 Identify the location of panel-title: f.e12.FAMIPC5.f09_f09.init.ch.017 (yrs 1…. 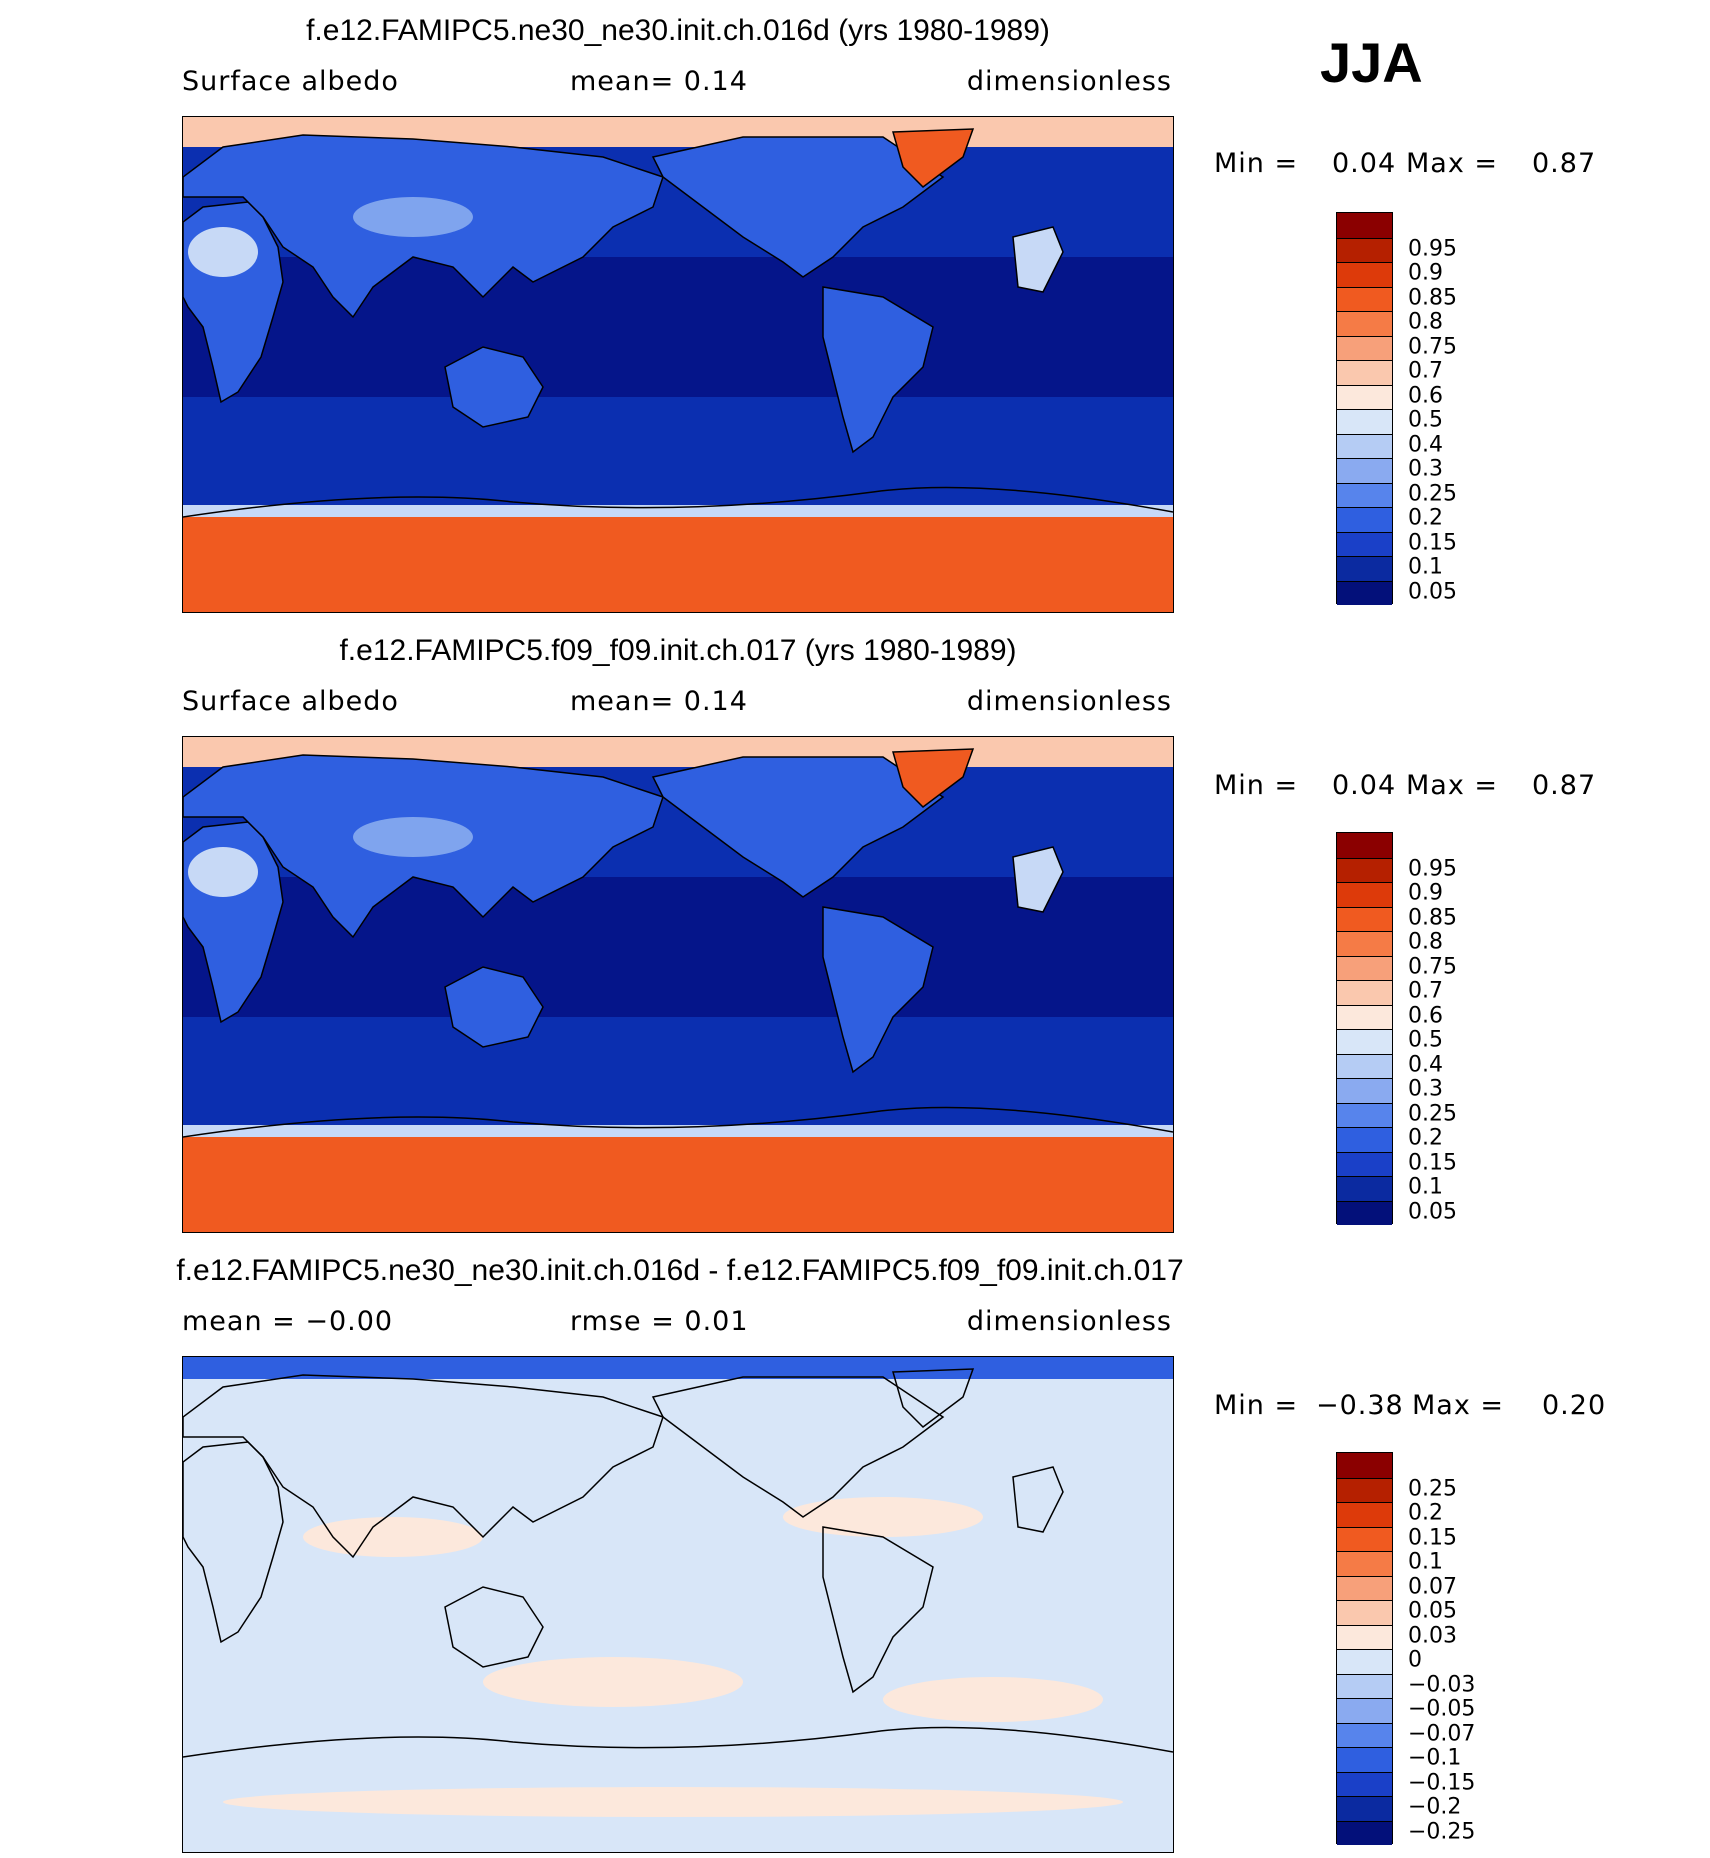
(678, 650).